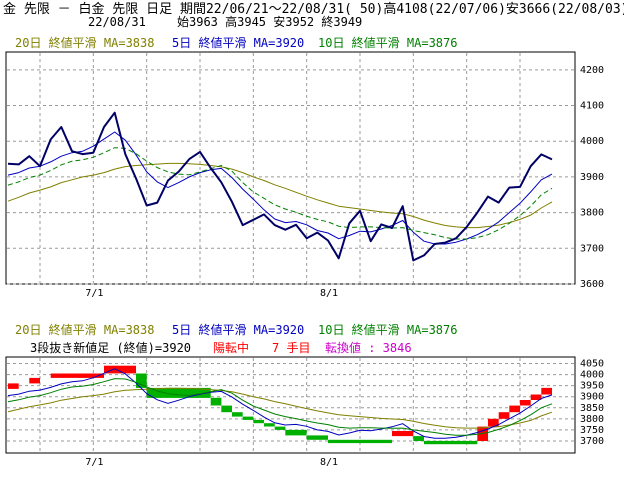 This screenshot has width=624, height=479. Describe the element at coordinates (117, 22) in the screenshot. I see `header-date: 22/08/31` at that location.